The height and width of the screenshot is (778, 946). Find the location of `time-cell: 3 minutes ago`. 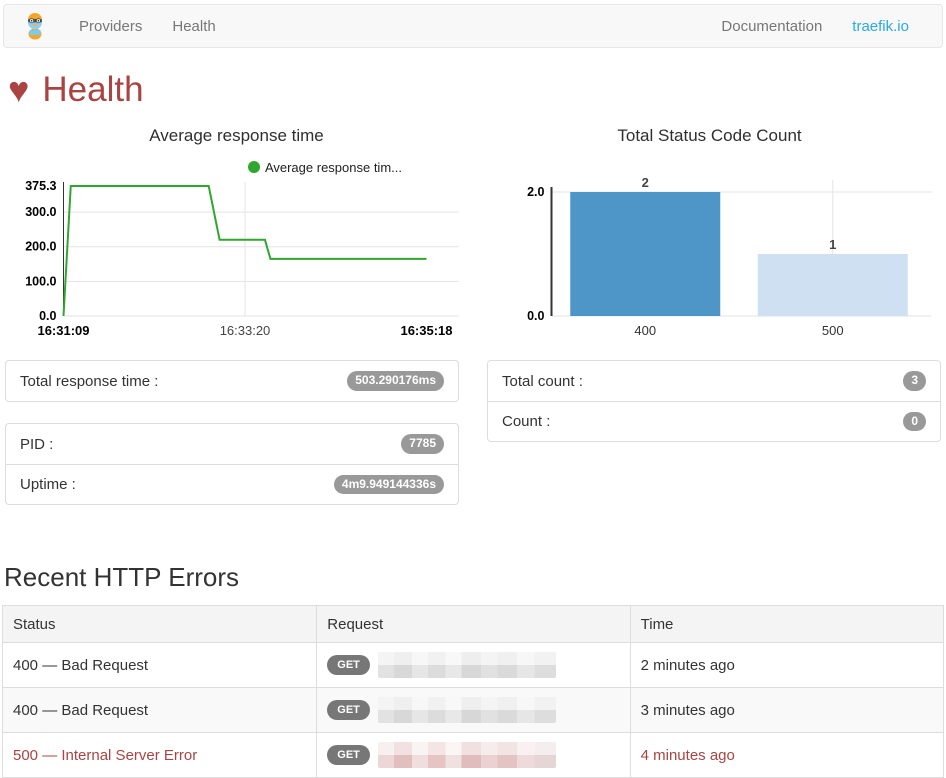

time-cell: 3 minutes ago is located at coordinates (787, 710).